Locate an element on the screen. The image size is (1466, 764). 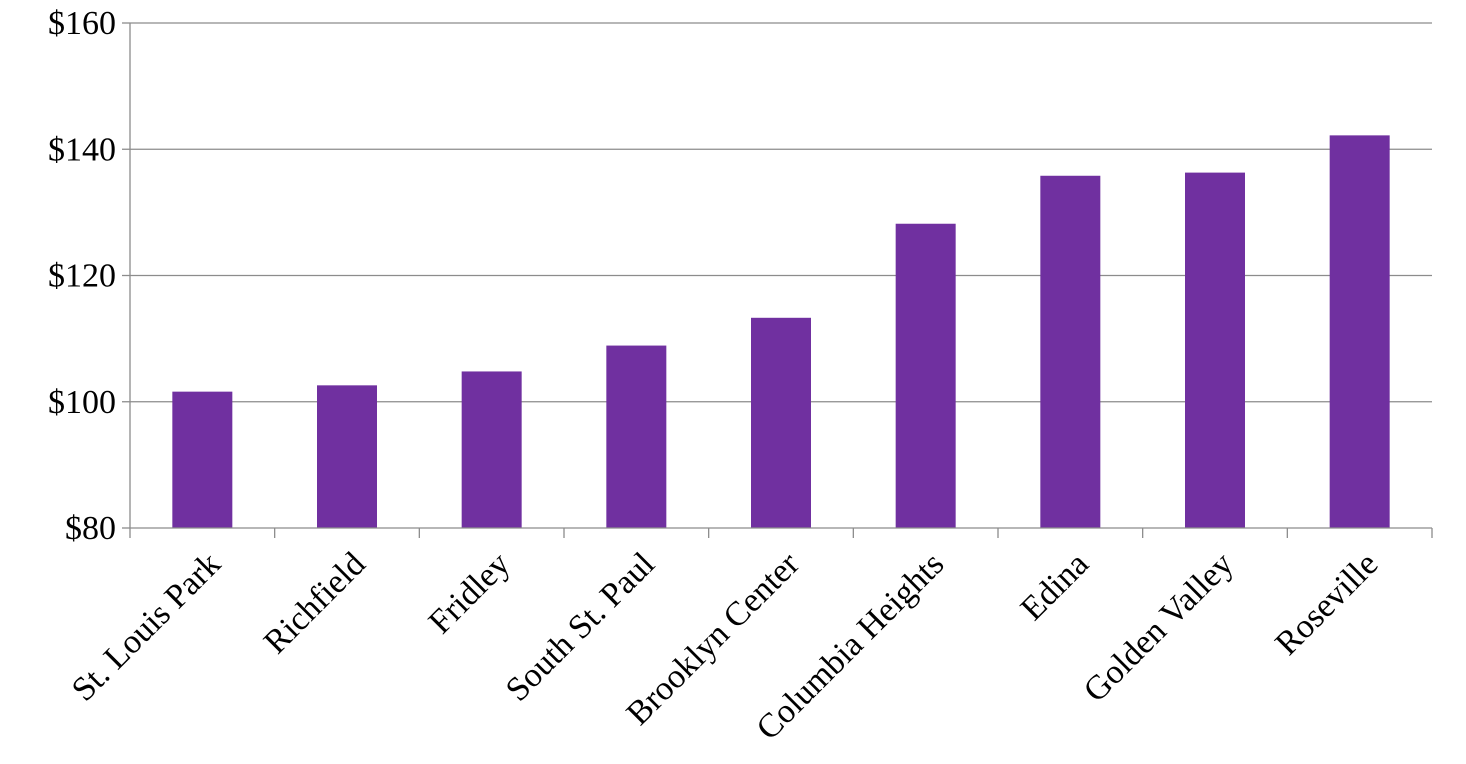
x-category-label: South St. Paul is located at coordinates (580, 626).